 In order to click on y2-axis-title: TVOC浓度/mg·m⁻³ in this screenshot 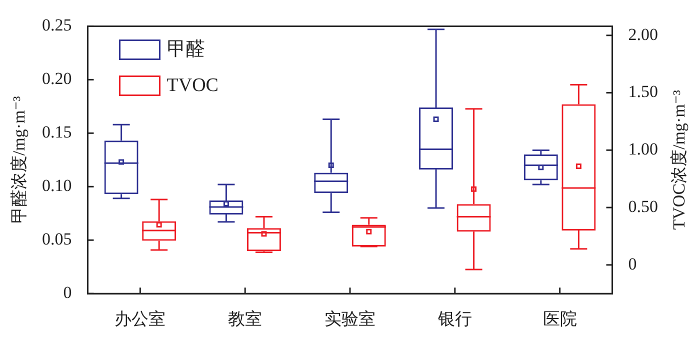, I will do `click(678, 160)`.